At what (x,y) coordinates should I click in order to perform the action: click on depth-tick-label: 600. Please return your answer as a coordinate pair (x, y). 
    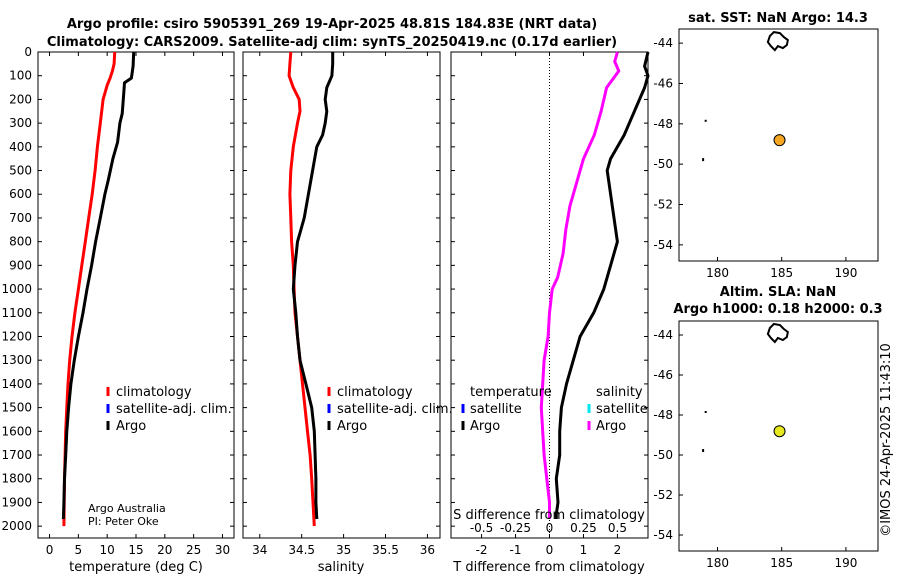
    Looking at the image, I should click on (20, 194).